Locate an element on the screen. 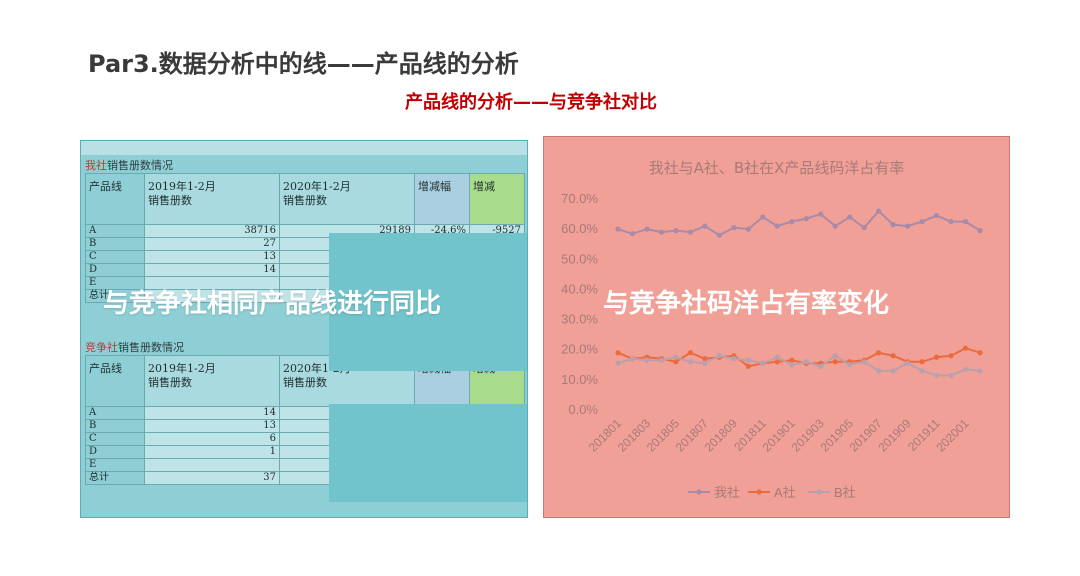 The image size is (1080, 576). x-tick-label: 202001 is located at coordinates (952, 435).